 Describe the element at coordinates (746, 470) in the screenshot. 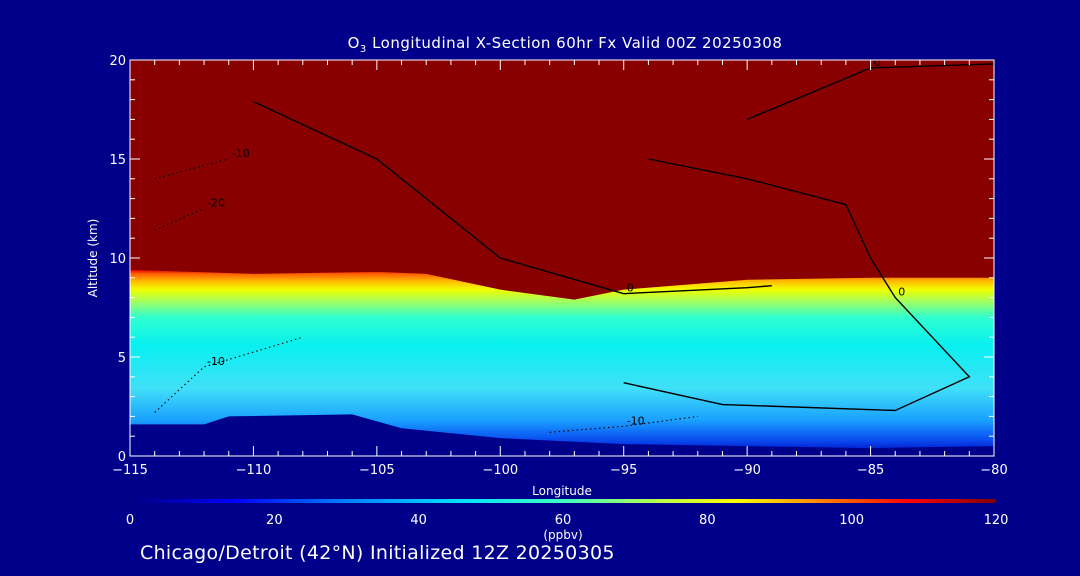

I see `x-tick-label: −90` at that location.